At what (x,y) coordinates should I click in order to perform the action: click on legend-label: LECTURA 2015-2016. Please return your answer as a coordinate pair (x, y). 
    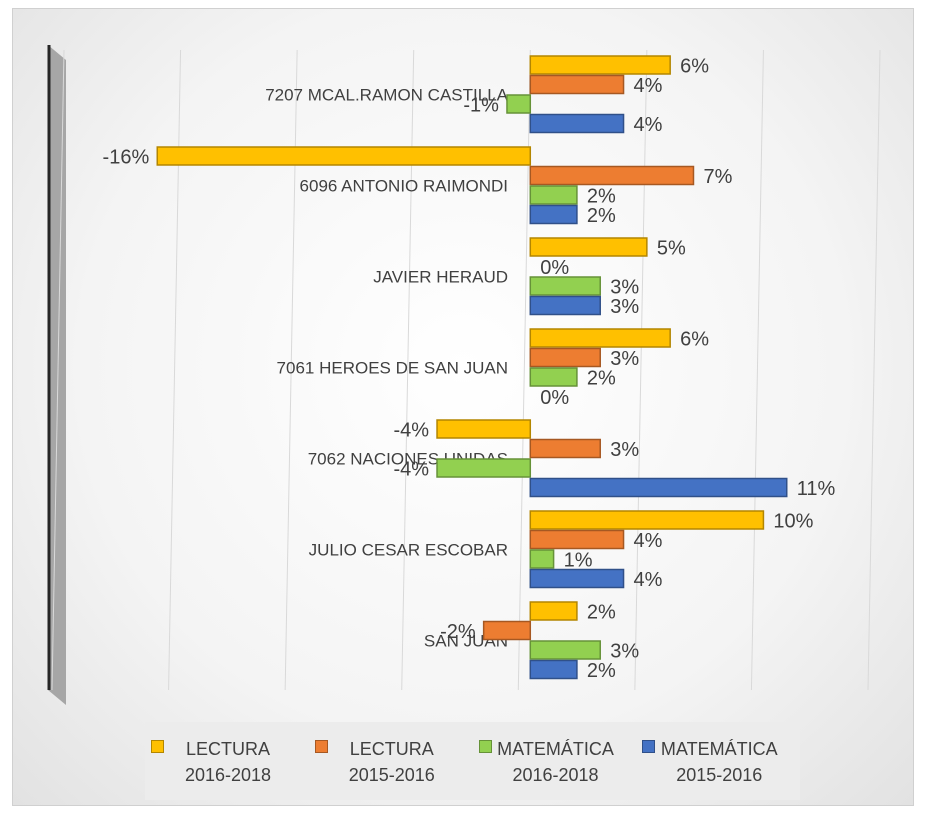
    Looking at the image, I should click on (391, 762).